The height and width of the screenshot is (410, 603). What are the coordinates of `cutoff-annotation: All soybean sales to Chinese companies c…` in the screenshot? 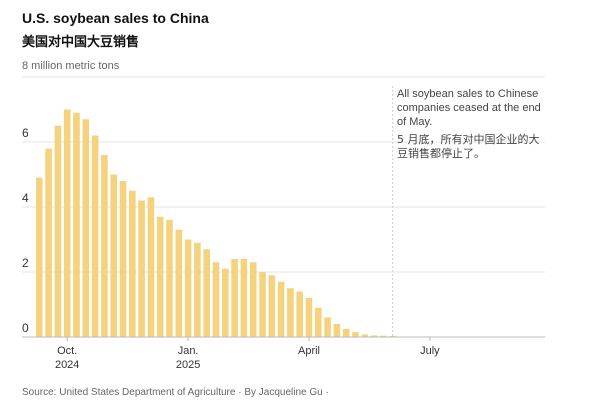 It's located at (472, 124).